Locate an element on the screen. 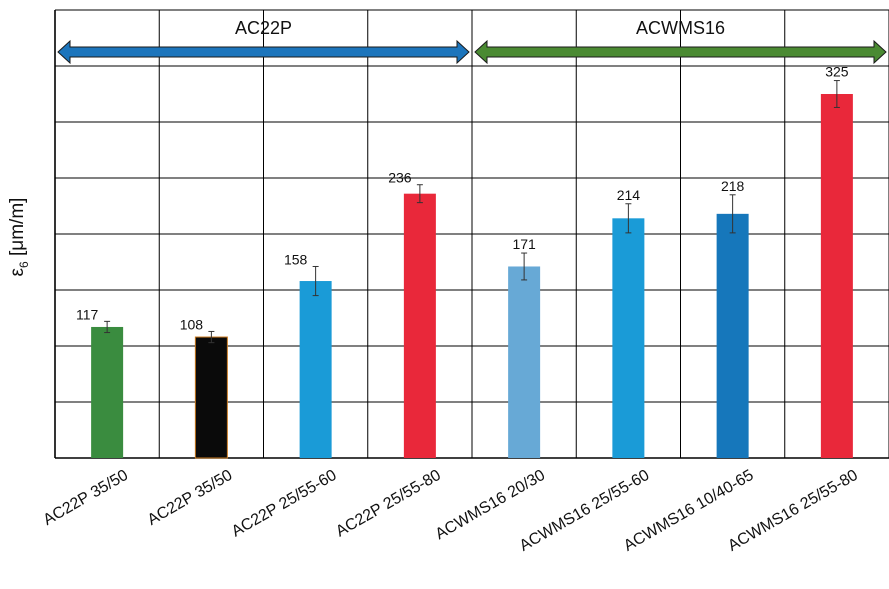 The height and width of the screenshot is (589, 889). value-label: 236 is located at coordinates (400, 178).